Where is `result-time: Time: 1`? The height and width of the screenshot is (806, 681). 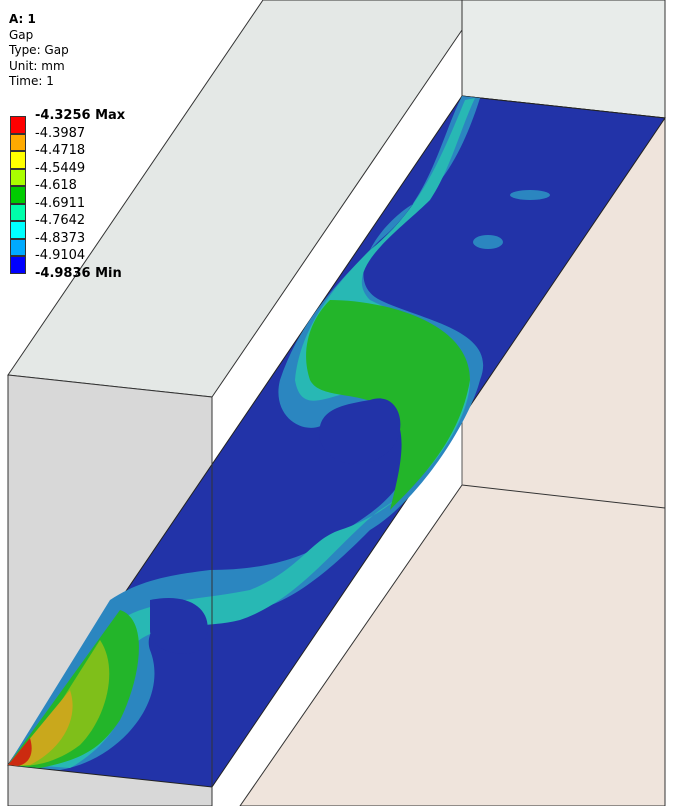
result-time: Time: 1 is located at coordinates (31, 81).